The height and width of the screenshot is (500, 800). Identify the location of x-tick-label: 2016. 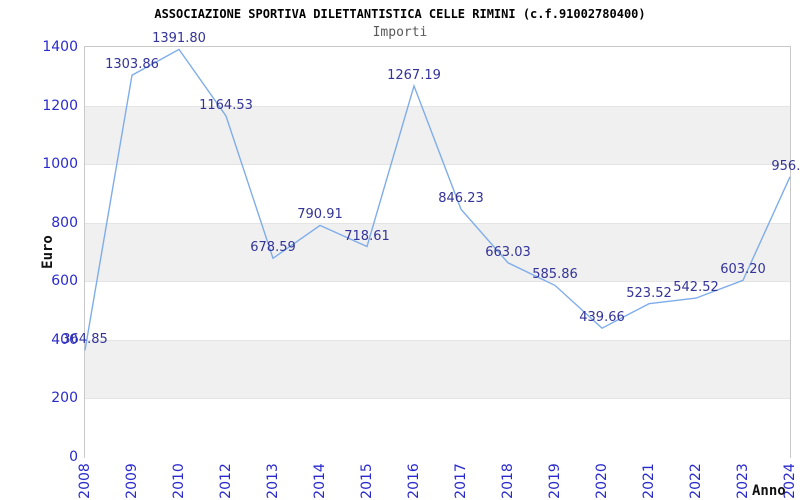
(414, 481).